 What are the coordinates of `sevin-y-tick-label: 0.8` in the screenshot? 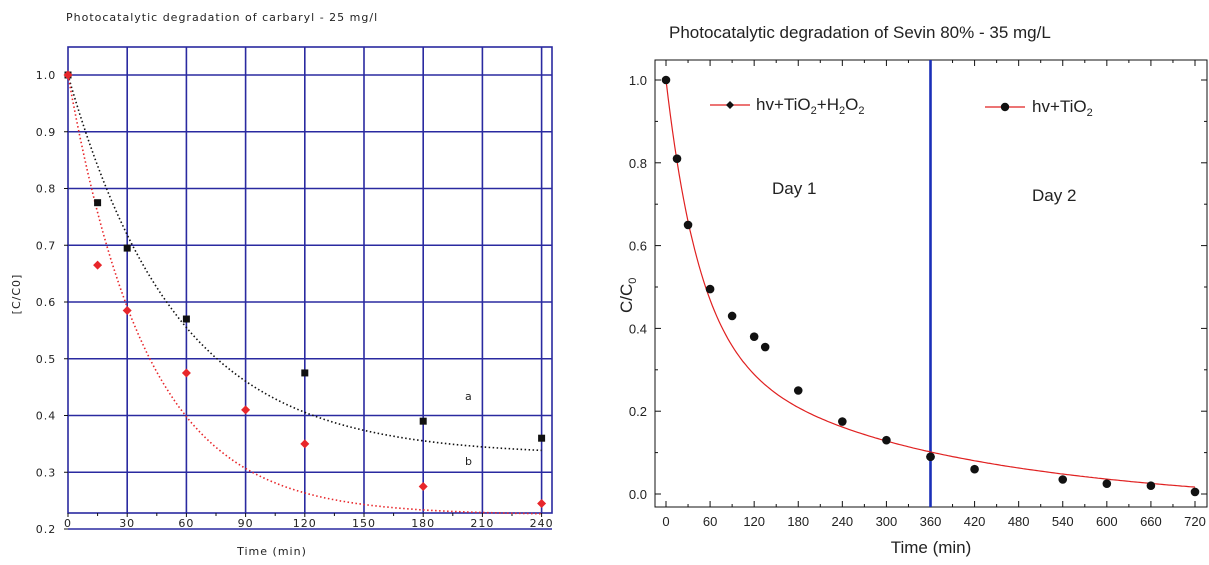 It's located at (638, 163).